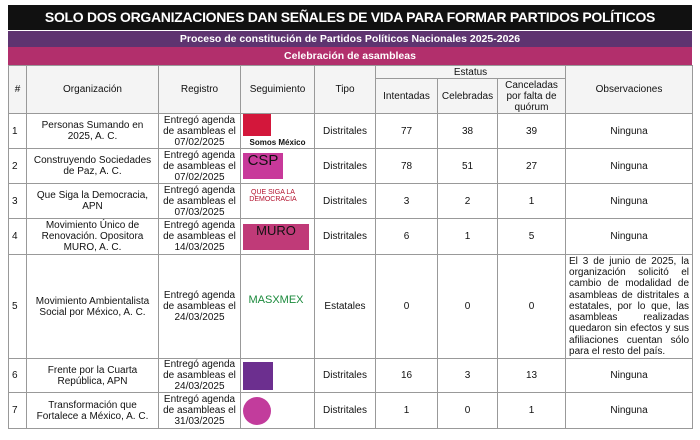  Describe the element at coordinates (263, 166) in the screenshot. I see `logo: CSP` at that location.